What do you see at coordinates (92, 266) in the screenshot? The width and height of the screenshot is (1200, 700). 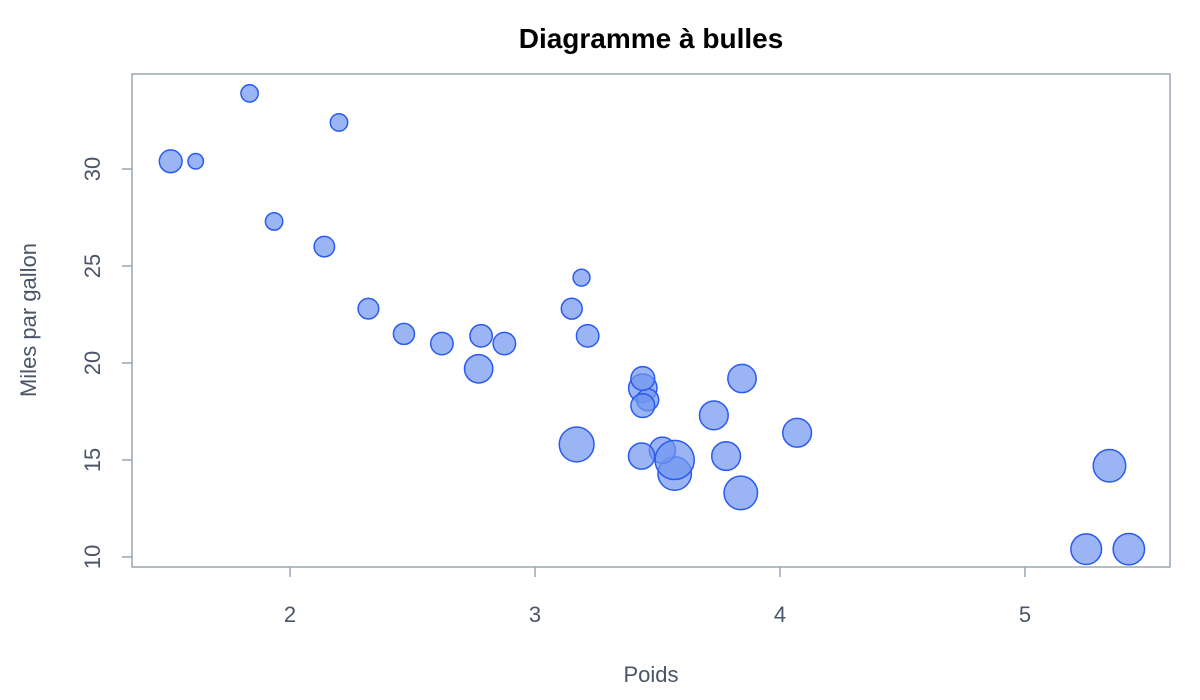 I see `y-tick-label: 25` at bounding box center [92, 266].